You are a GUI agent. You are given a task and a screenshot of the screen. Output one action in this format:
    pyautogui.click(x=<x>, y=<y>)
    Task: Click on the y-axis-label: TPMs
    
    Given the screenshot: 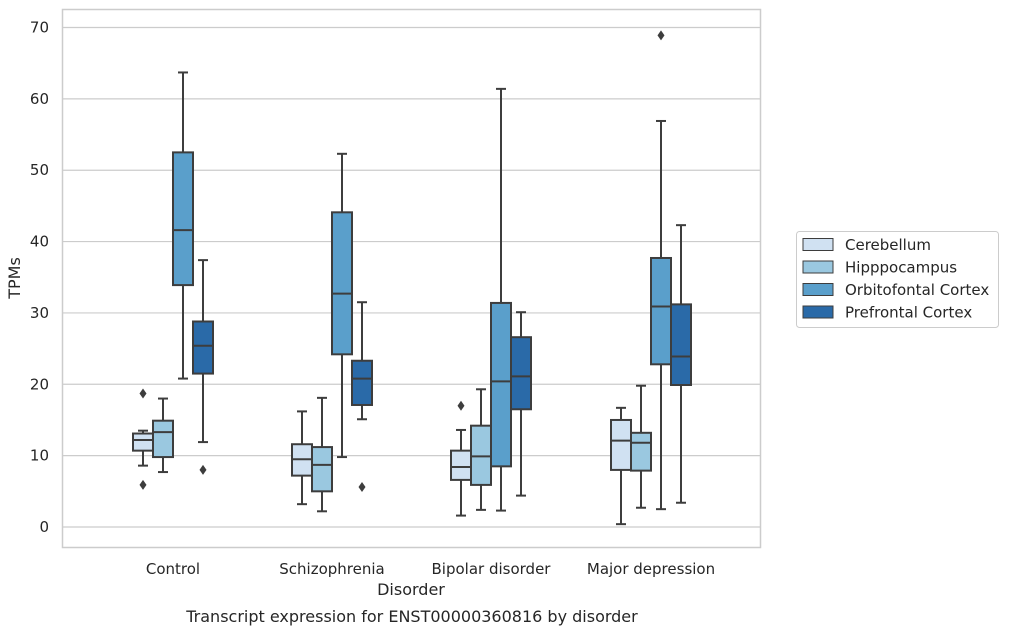 What is the action you would take?
    pyautogui.click(x=14, y=278)
    